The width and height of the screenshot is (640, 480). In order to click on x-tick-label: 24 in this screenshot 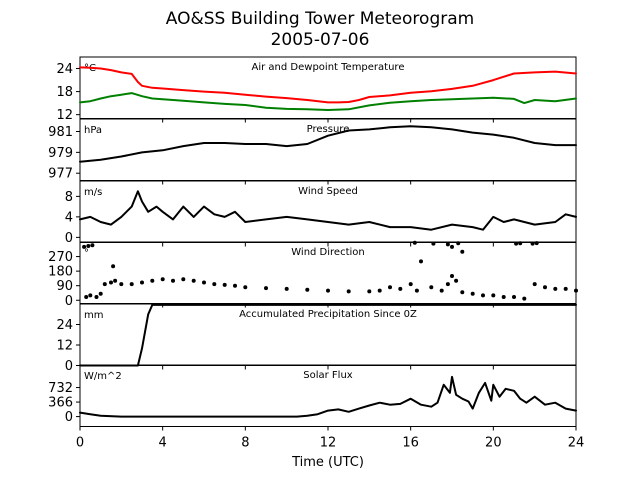, I will do `click(576, 443)`.